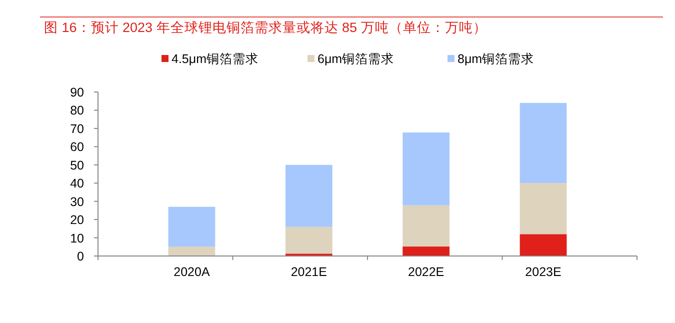 This screenshot has height=323, width=675. I want to click on legend-label: 4.5μm铜箔需求, so click(215, 59).